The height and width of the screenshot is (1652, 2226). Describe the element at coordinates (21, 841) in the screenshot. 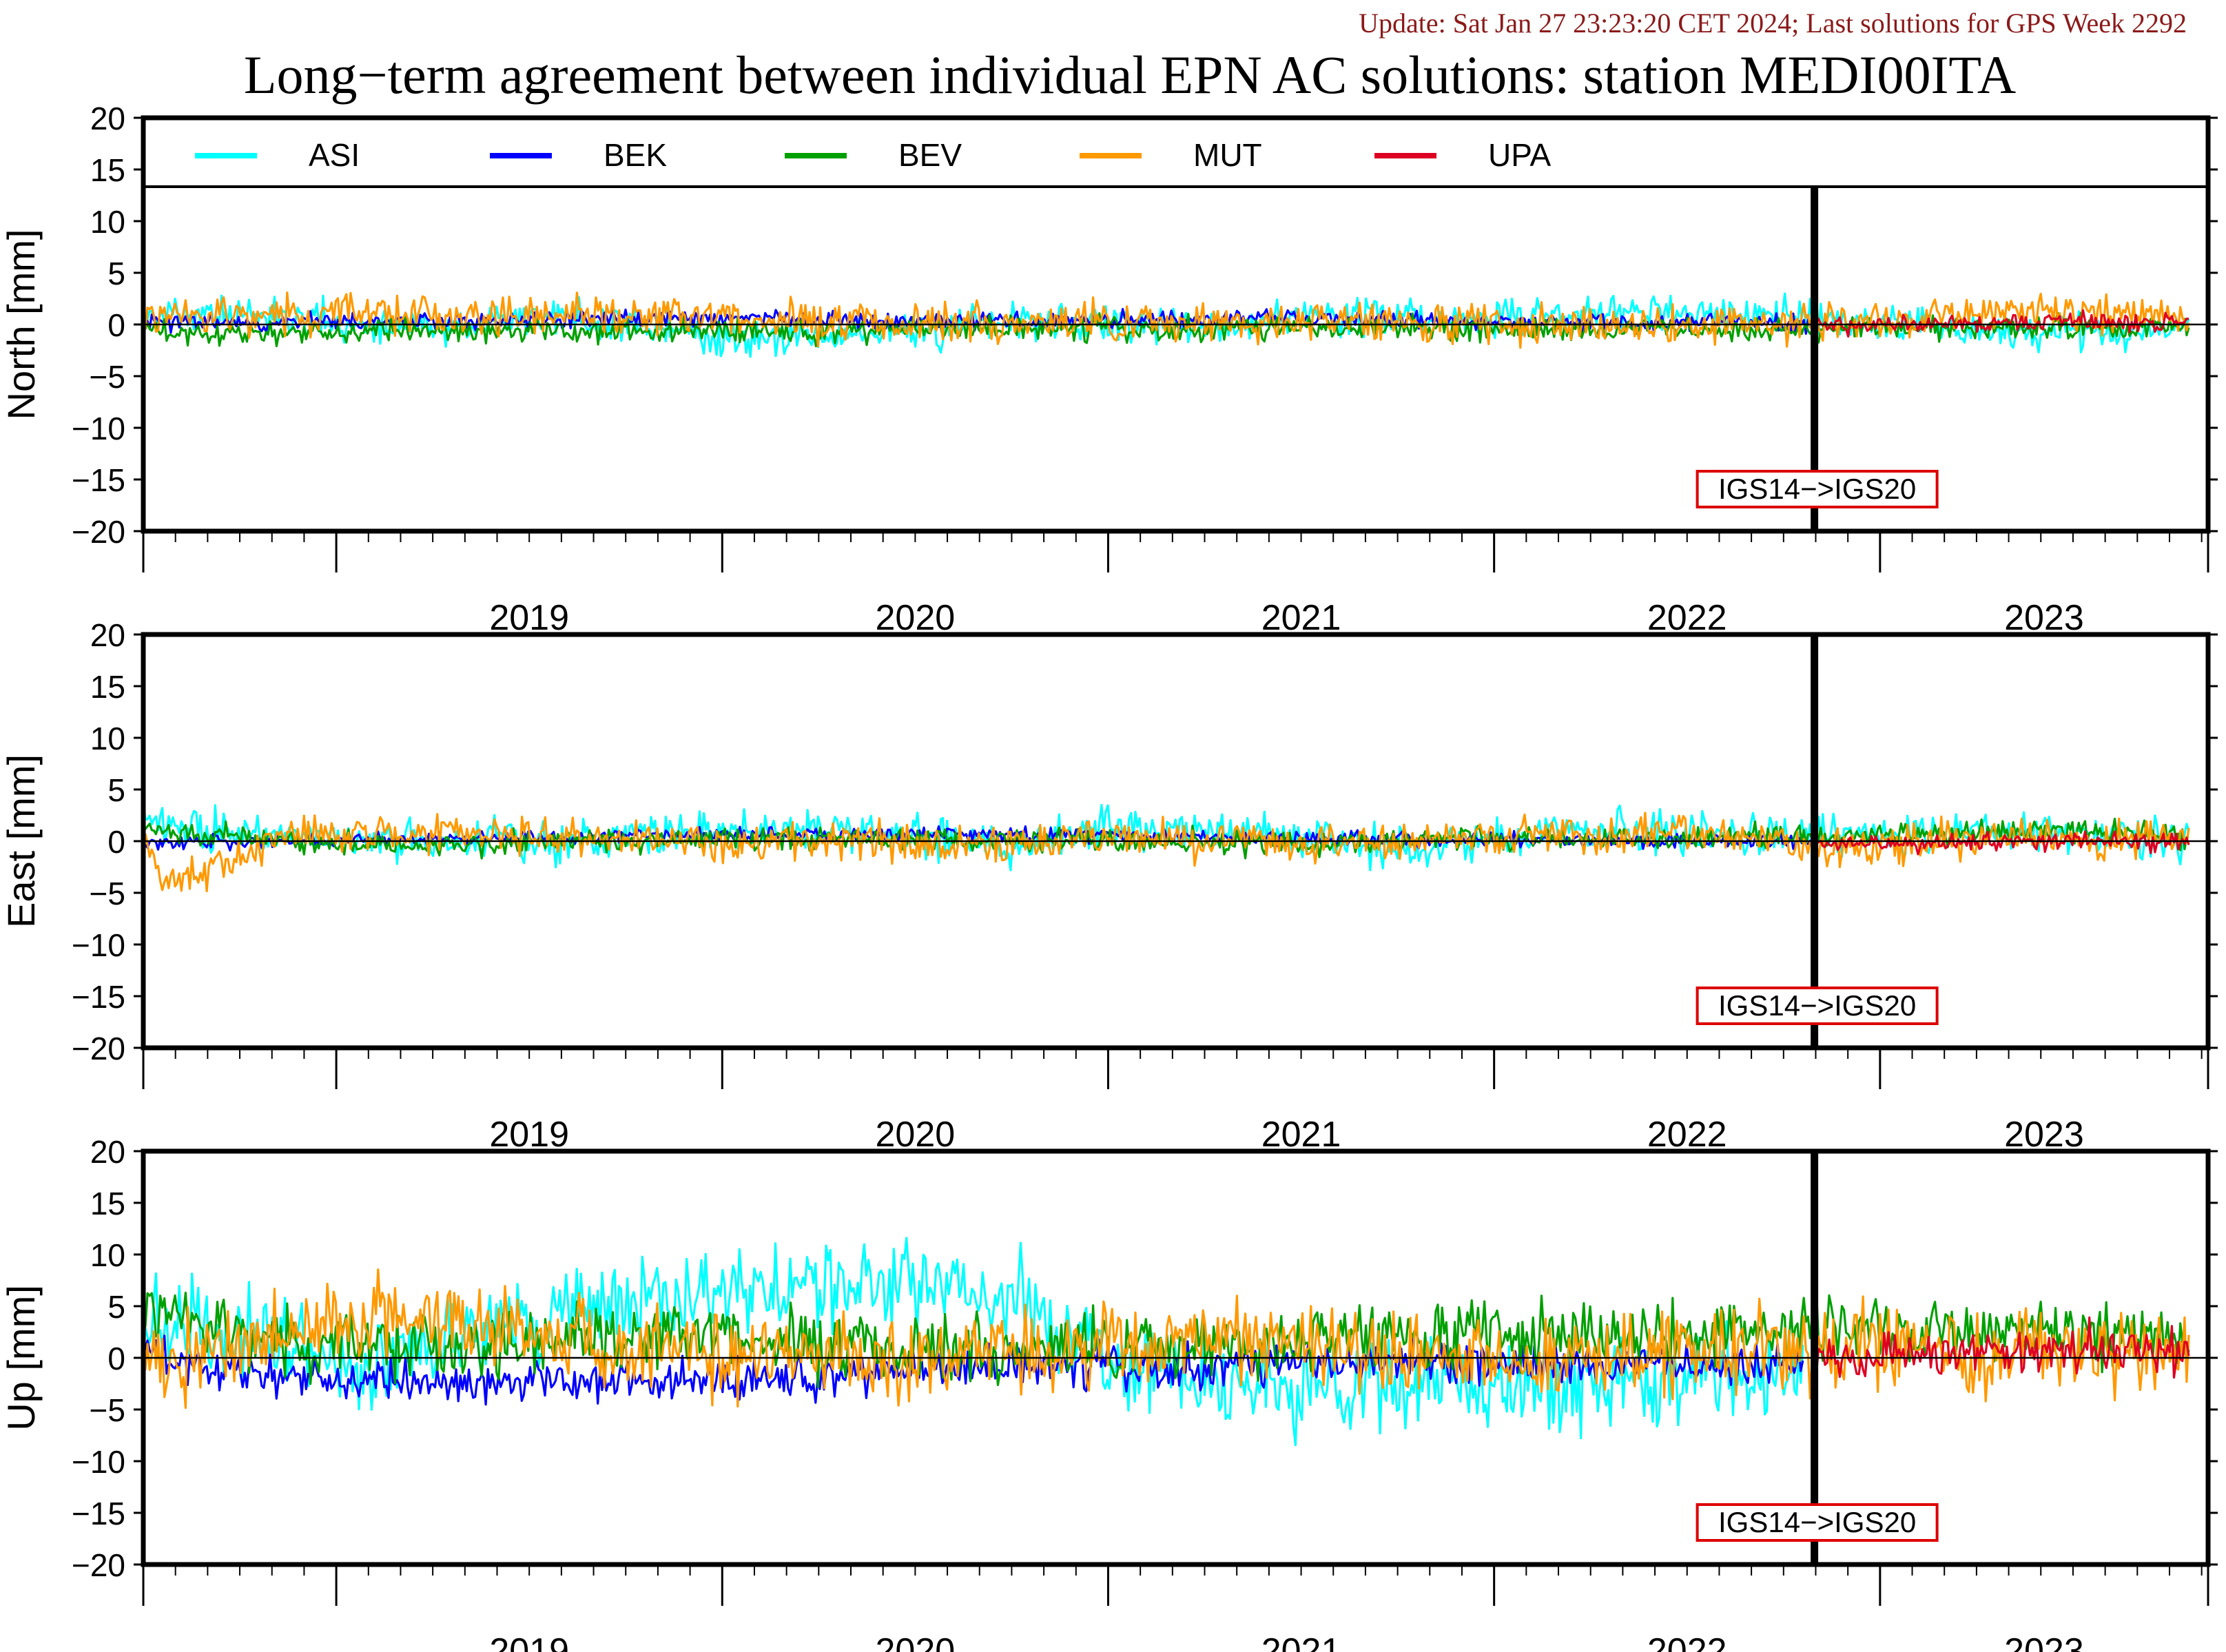

I see `y-axis-label: East [mm]` at that location.